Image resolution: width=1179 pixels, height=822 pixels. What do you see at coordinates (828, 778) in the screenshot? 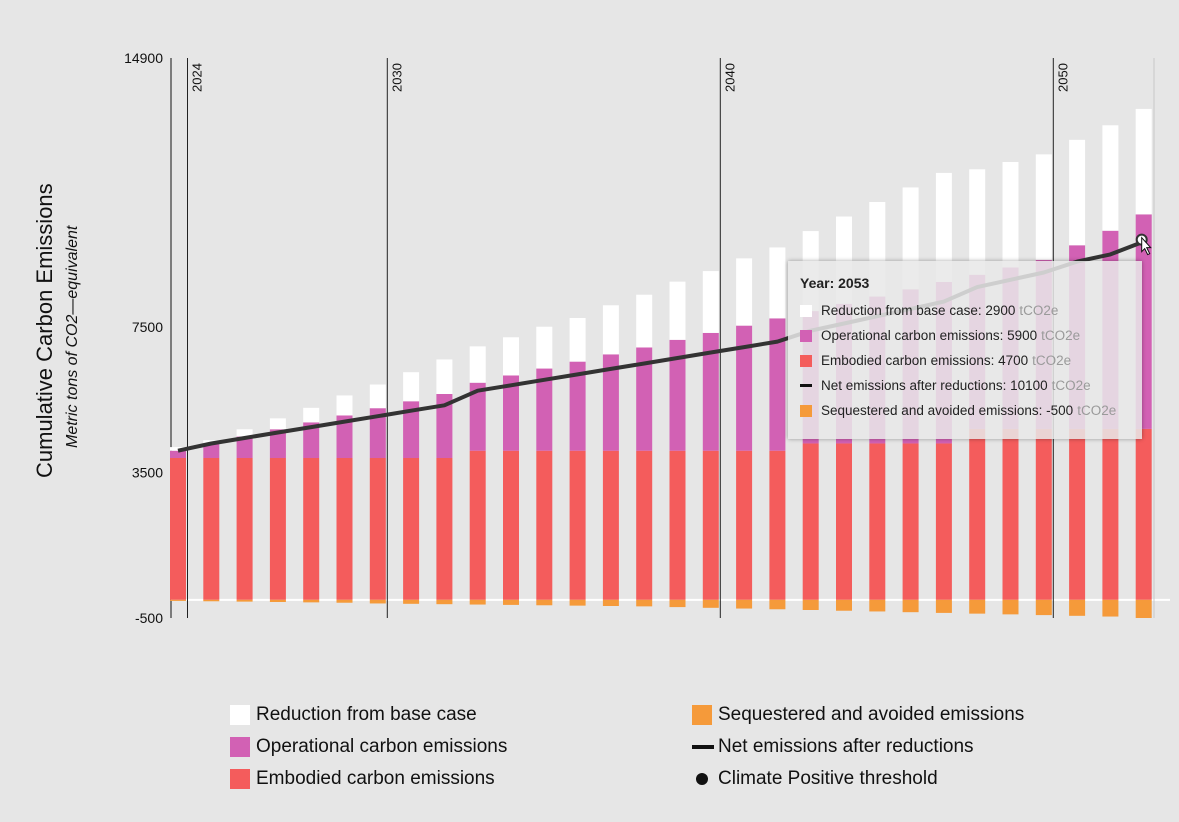
I see `legend-label: Climate Positive threshold` at bounding box center [828, 778].